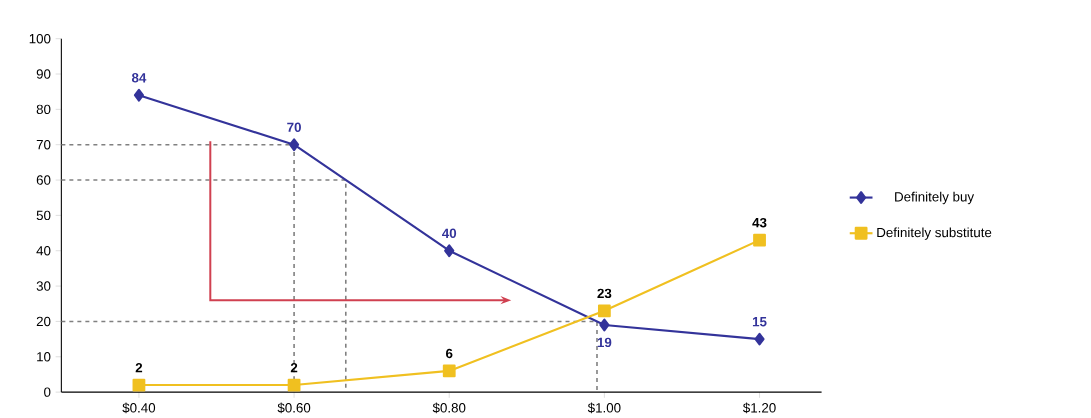 The image size is (1091, 418). What do you see at coordinates (43, 321) in the screenshot?
I see `y-tick-label: 20` at bounding box center [43, 321].